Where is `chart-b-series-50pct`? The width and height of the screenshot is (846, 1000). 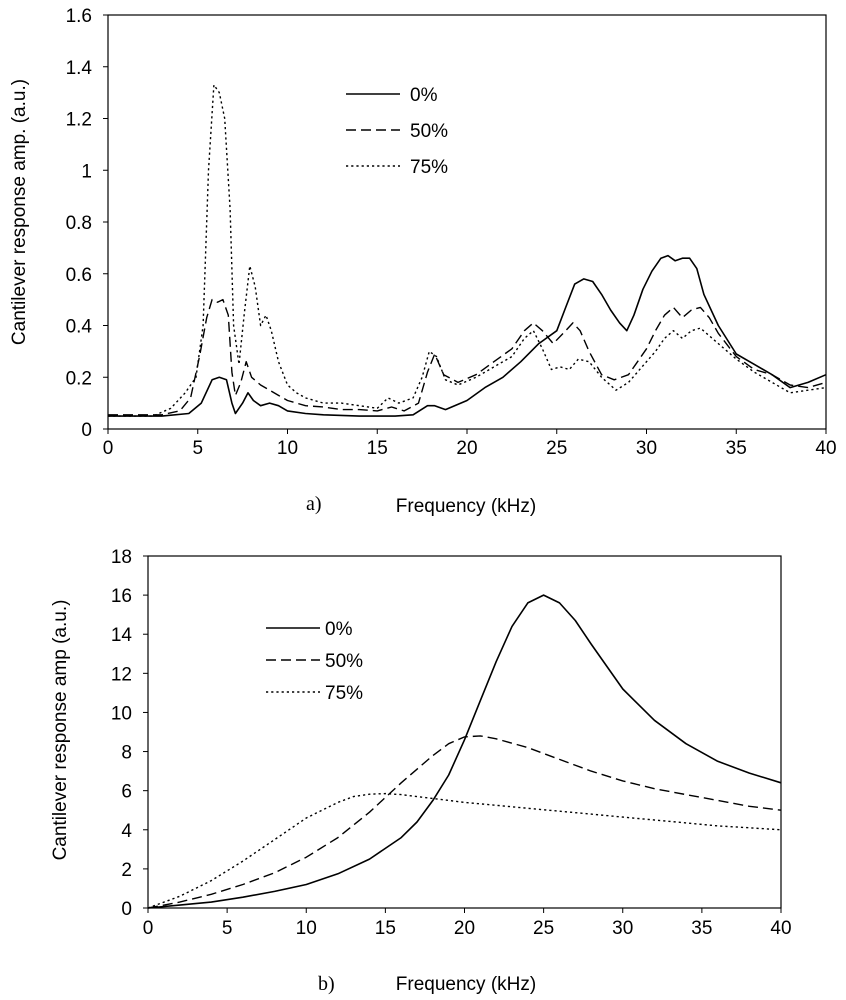
chart-b-series-50pct is located at coordinates (464, 822).